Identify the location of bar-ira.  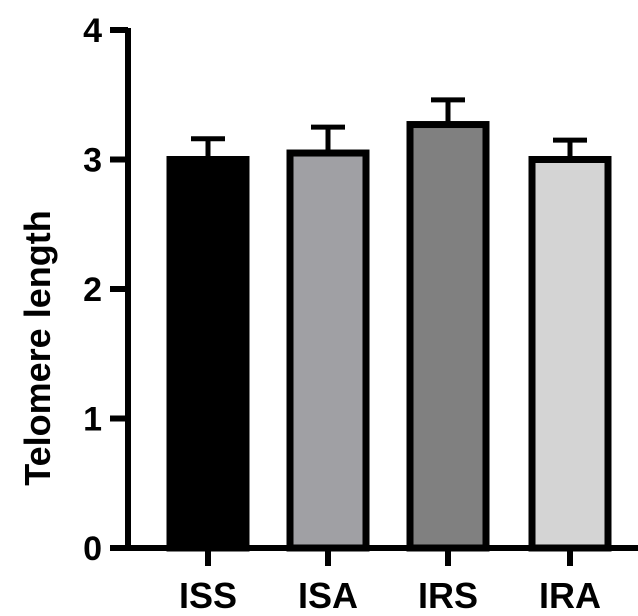
(570, 354).